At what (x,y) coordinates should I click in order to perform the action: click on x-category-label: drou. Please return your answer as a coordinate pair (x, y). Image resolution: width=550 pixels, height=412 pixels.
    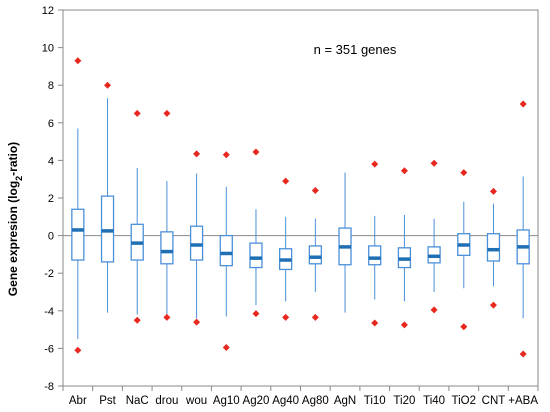
    Looking at the image, I should click on (166, 401).